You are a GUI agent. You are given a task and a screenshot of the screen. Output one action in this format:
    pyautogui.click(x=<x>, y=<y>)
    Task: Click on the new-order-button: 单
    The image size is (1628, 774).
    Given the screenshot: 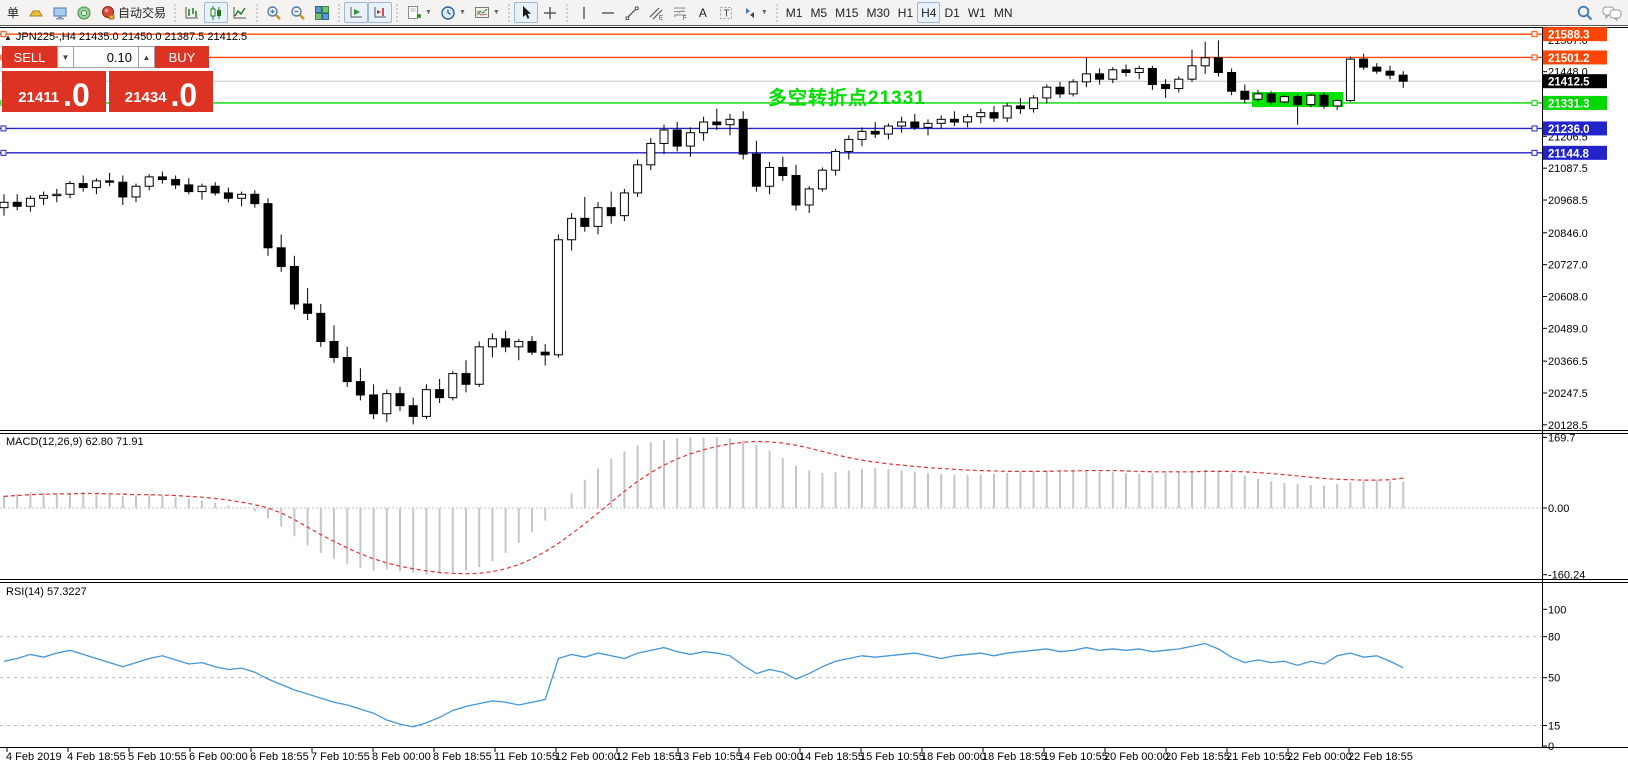 What is the action you would take?
    pyautogui.click(x=13, y=12)
    